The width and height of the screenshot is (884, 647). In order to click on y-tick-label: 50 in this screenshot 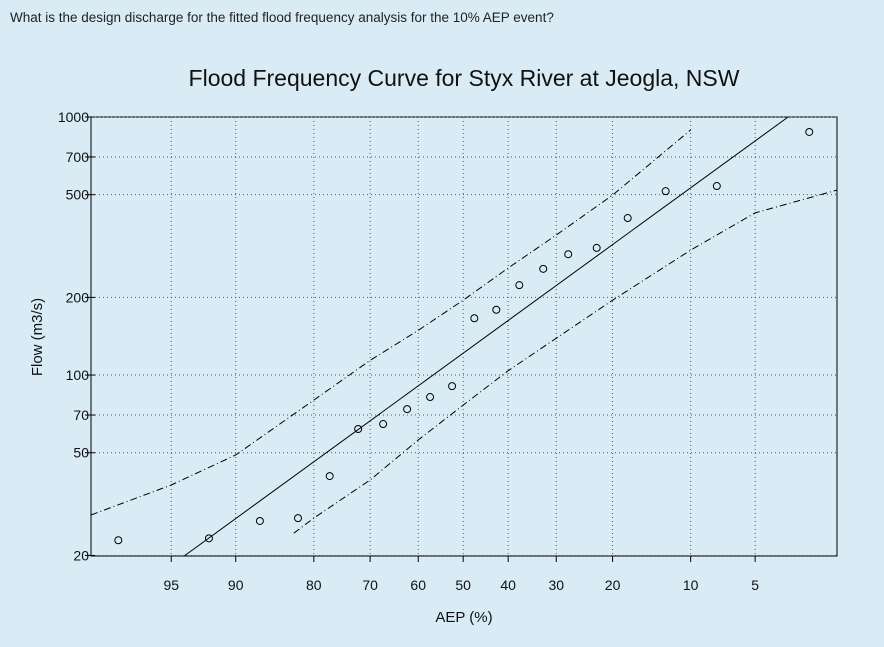, I will do `click(81, 453)`.